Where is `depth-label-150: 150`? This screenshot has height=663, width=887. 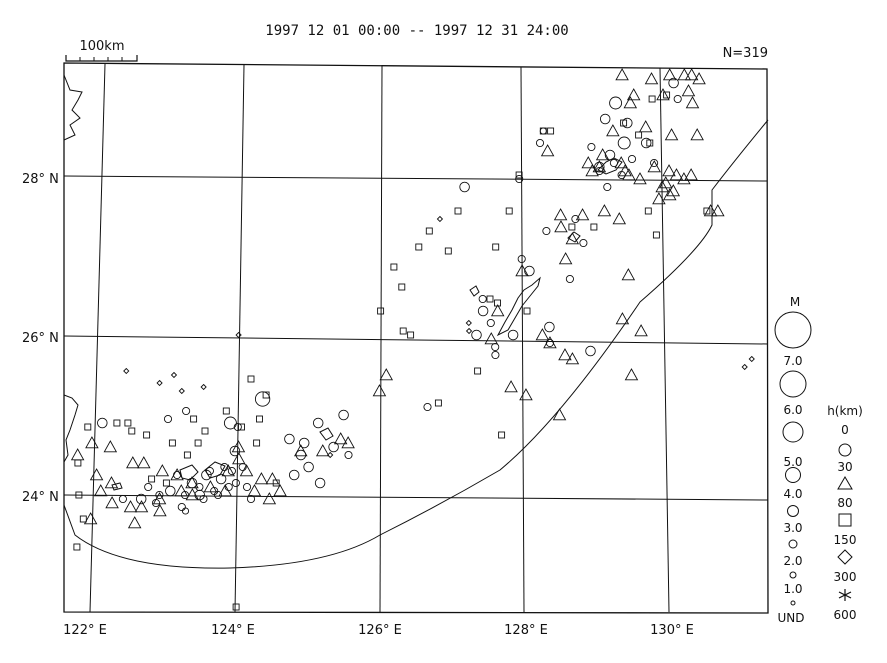 depth-label-150: 150 is located at coordinates (845, 540).